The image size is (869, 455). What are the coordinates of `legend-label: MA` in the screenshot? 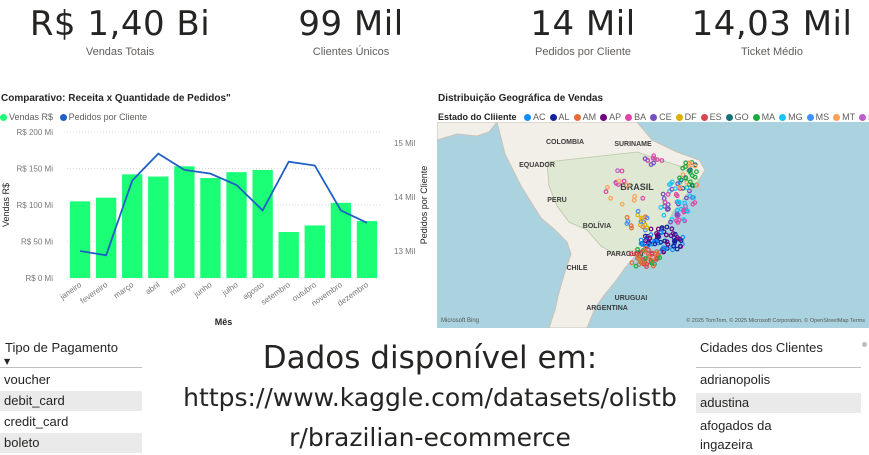 It's located at (769, 117).